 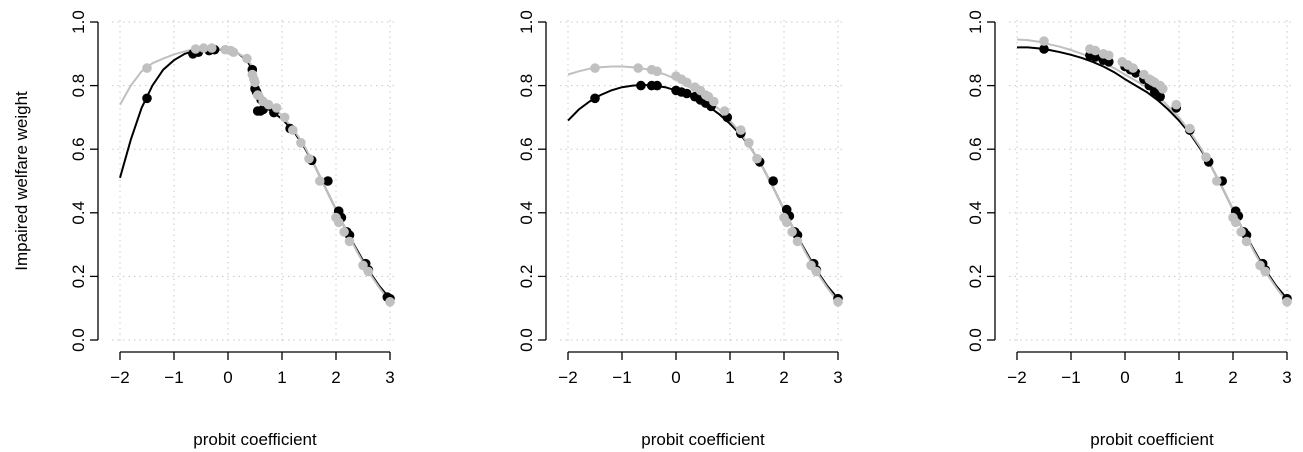 I want to click on y-axis-title: Impaired welfare weight, so click(x=21, y=181).